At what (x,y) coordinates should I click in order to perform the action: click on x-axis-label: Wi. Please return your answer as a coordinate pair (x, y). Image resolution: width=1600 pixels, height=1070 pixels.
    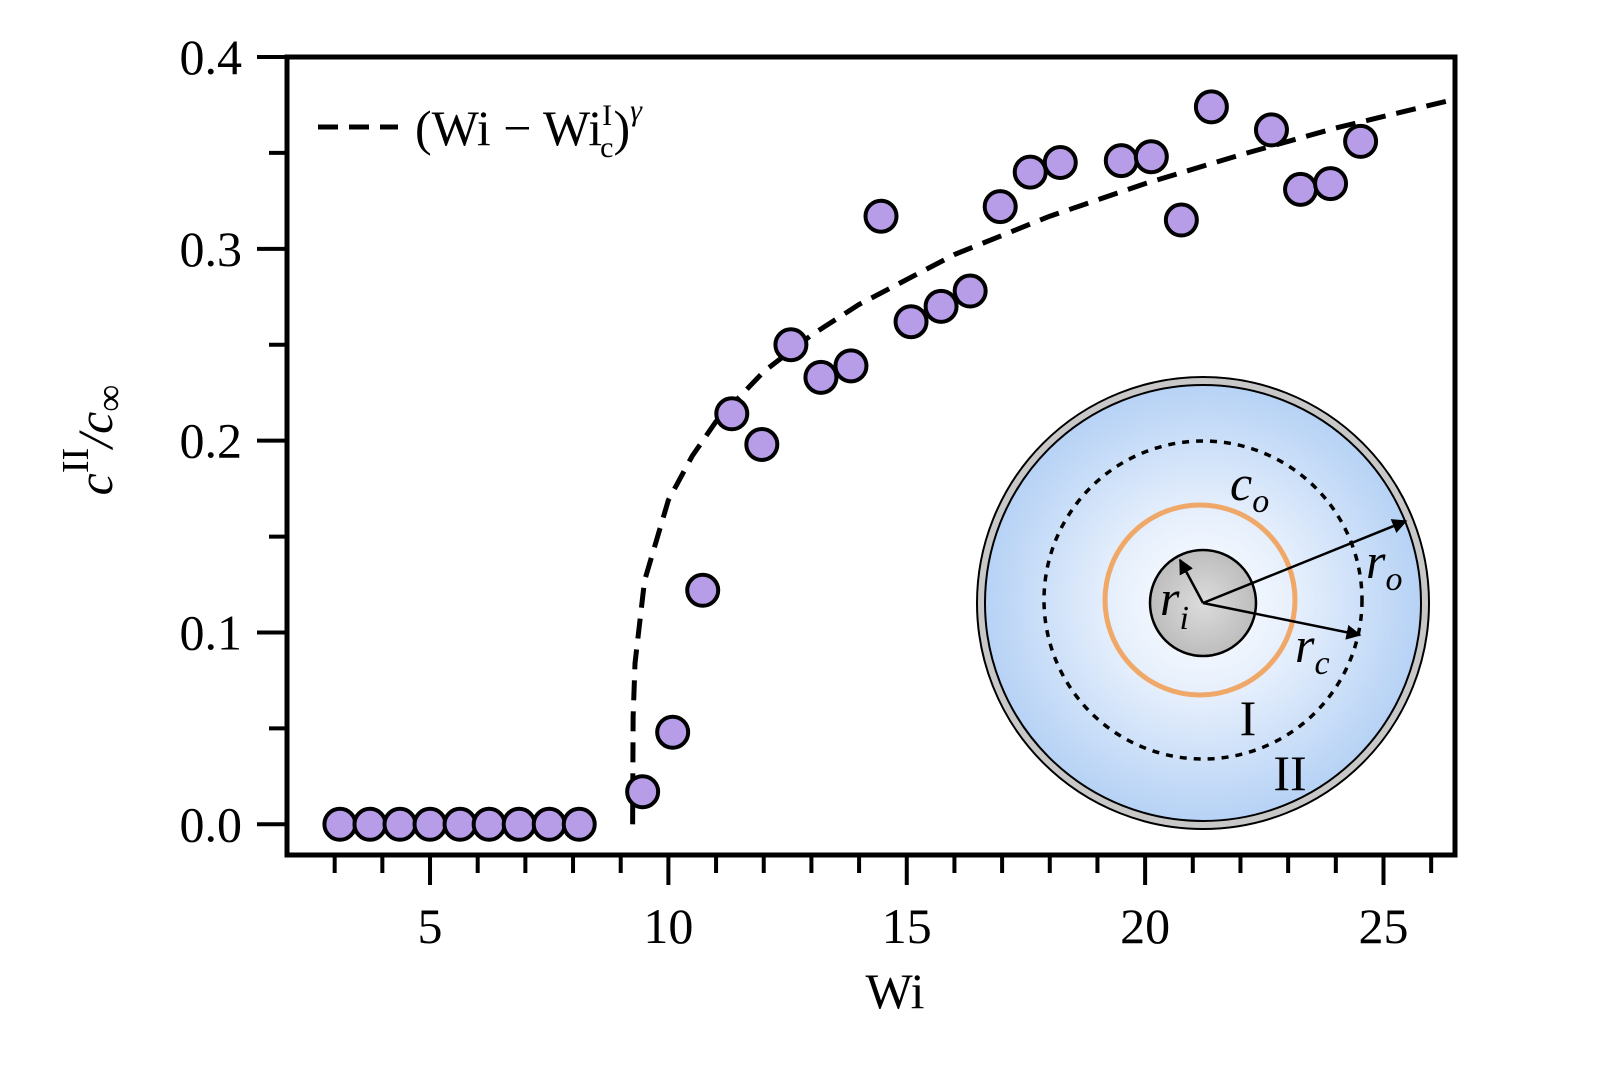
    Looking at the image, I should click on (894, 991).